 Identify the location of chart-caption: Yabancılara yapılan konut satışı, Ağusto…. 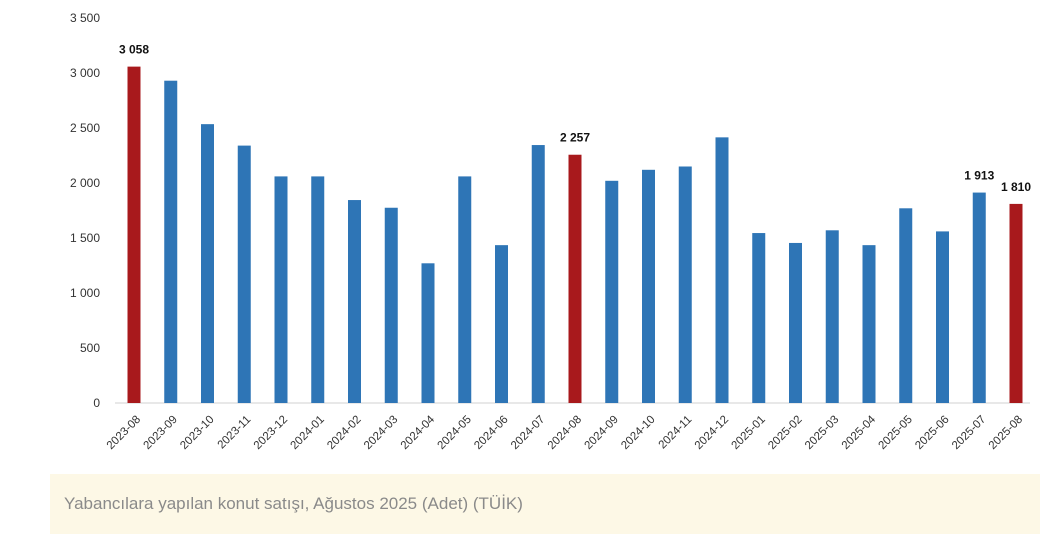
(545, 504).